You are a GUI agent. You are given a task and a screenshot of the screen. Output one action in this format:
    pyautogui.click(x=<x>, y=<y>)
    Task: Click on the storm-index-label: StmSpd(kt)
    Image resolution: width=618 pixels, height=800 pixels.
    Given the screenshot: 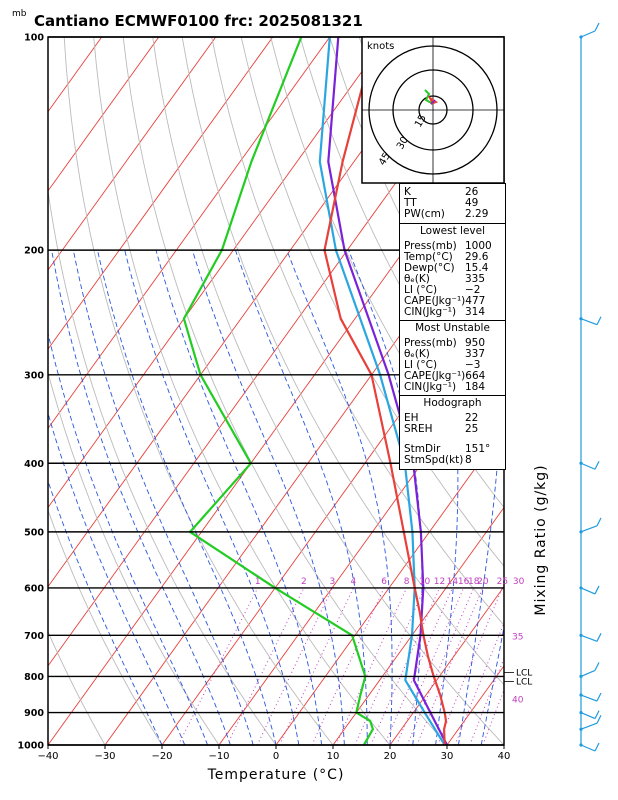 What is the action you would take?
    pyautogui.click(x=434, y=460)
    